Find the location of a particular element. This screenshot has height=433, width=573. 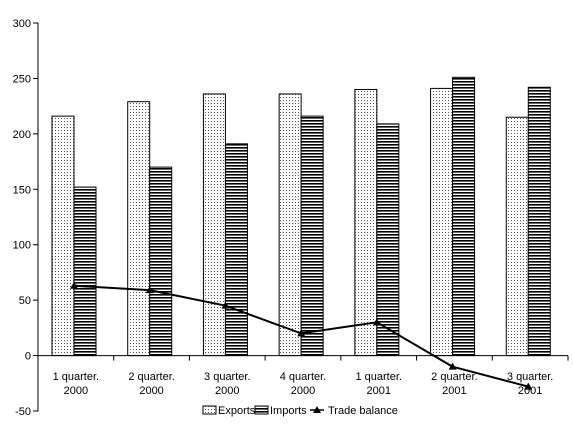

x-tick-label: 4 quarter. is located at coordinates (303, 377).